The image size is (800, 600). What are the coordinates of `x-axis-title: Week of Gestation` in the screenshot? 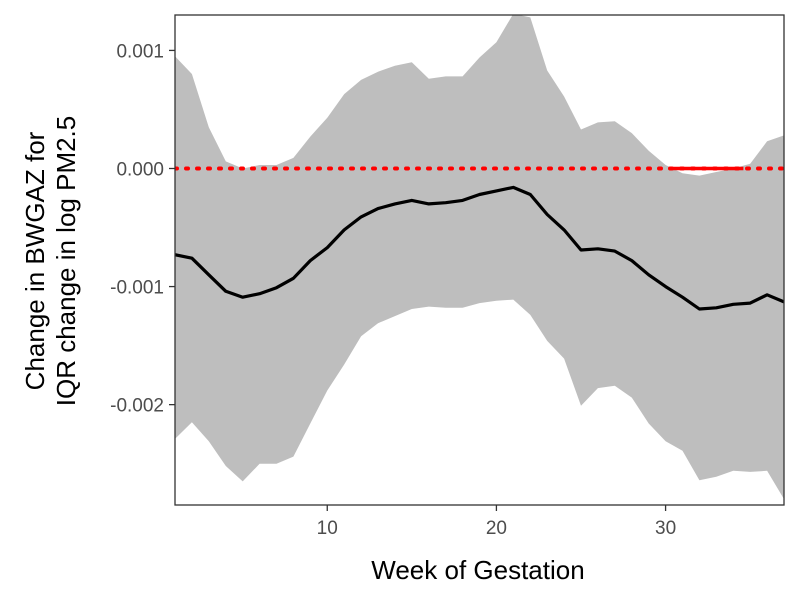 It's located at (477, 570).